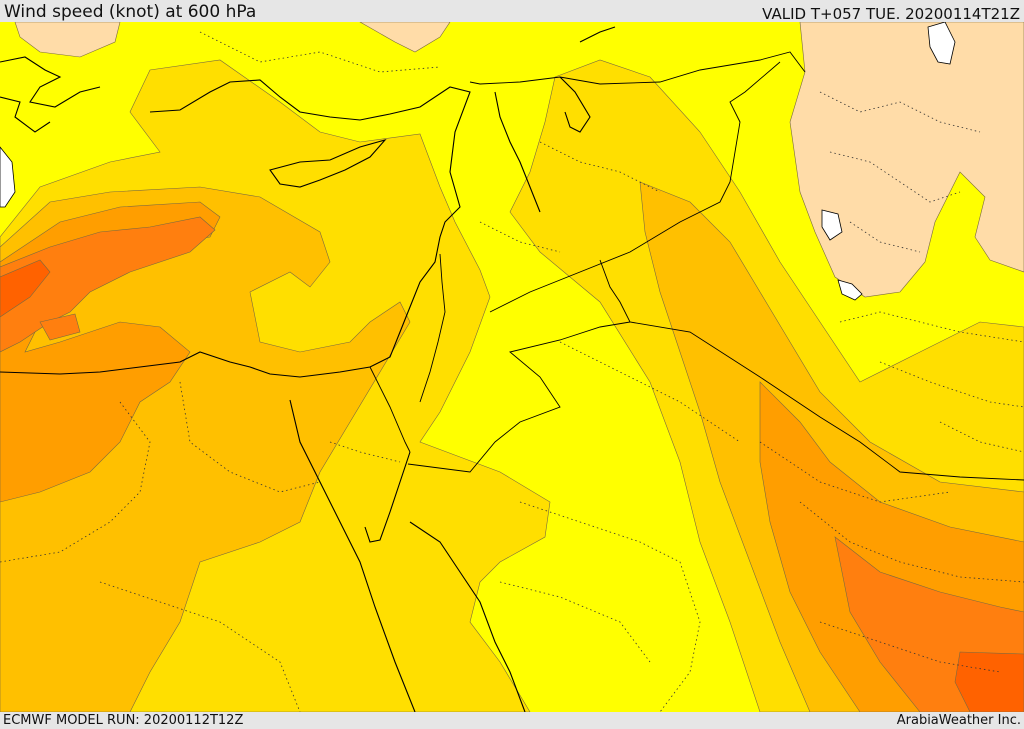  What do you see at coordinates (123, 720) in the screenshot?
I see `model-run-label: ECMWF MODEL RUN: 20200112T12Z` at bounding box center [123, 720].